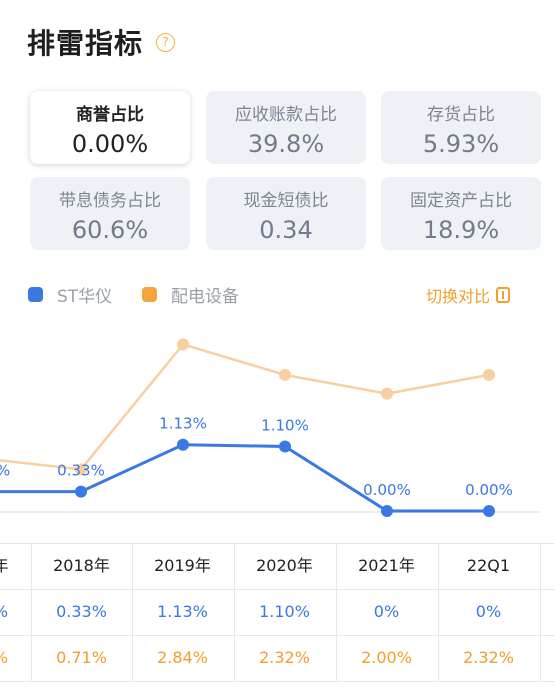 The image size is (554, 693). Describe the element at coordinates (110, 127) in the screenshot. I see `metric-card: 商誉占比 0.00%` at that location.